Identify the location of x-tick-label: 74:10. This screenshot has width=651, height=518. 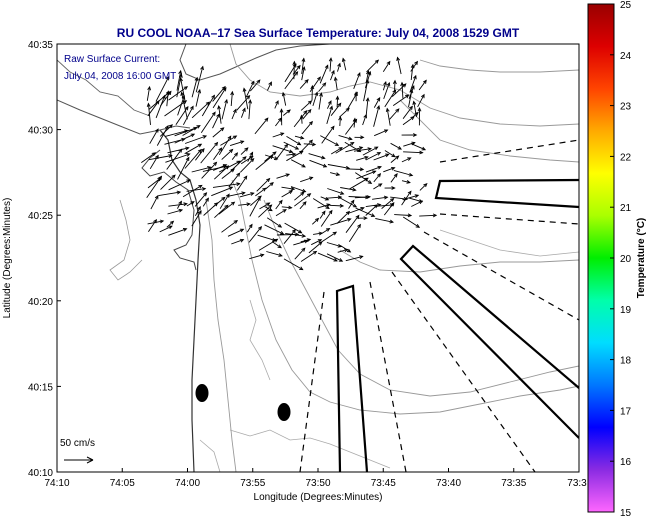
(56, 483).